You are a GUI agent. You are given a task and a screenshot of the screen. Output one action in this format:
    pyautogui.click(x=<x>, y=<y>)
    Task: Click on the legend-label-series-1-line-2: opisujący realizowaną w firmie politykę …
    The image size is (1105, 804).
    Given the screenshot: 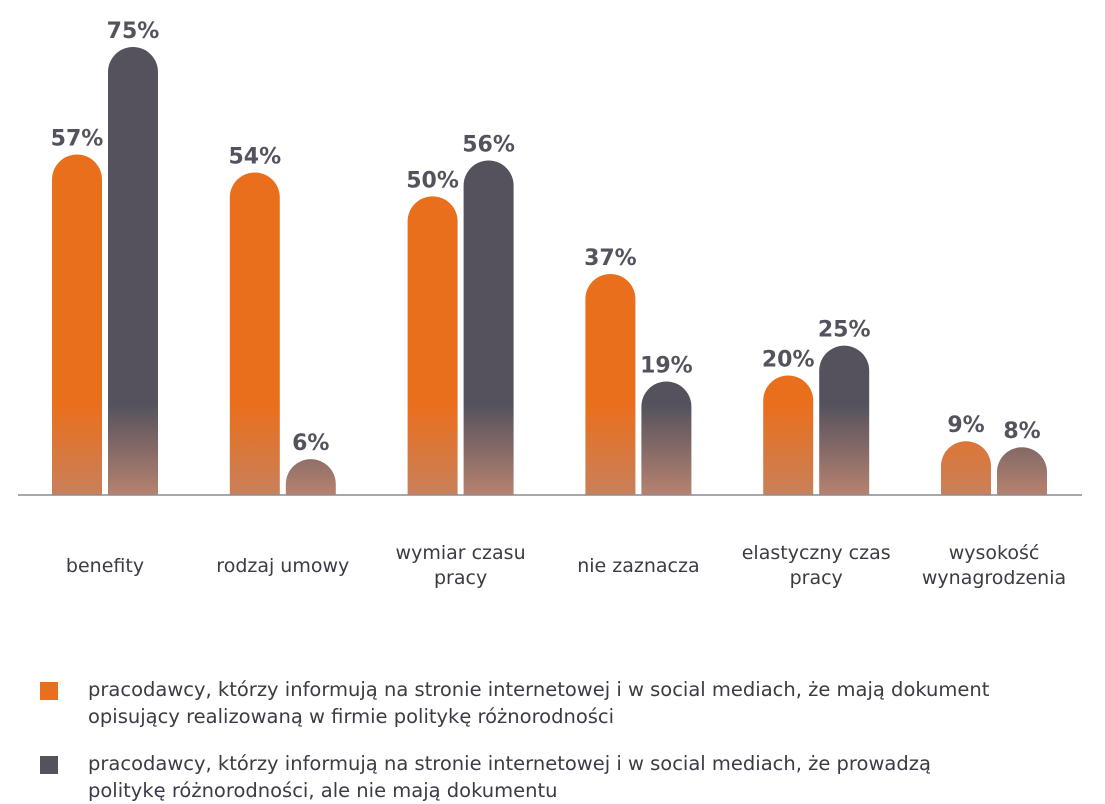 What is the action you would take?
    pyautogui.click(x=351, y=716)
    